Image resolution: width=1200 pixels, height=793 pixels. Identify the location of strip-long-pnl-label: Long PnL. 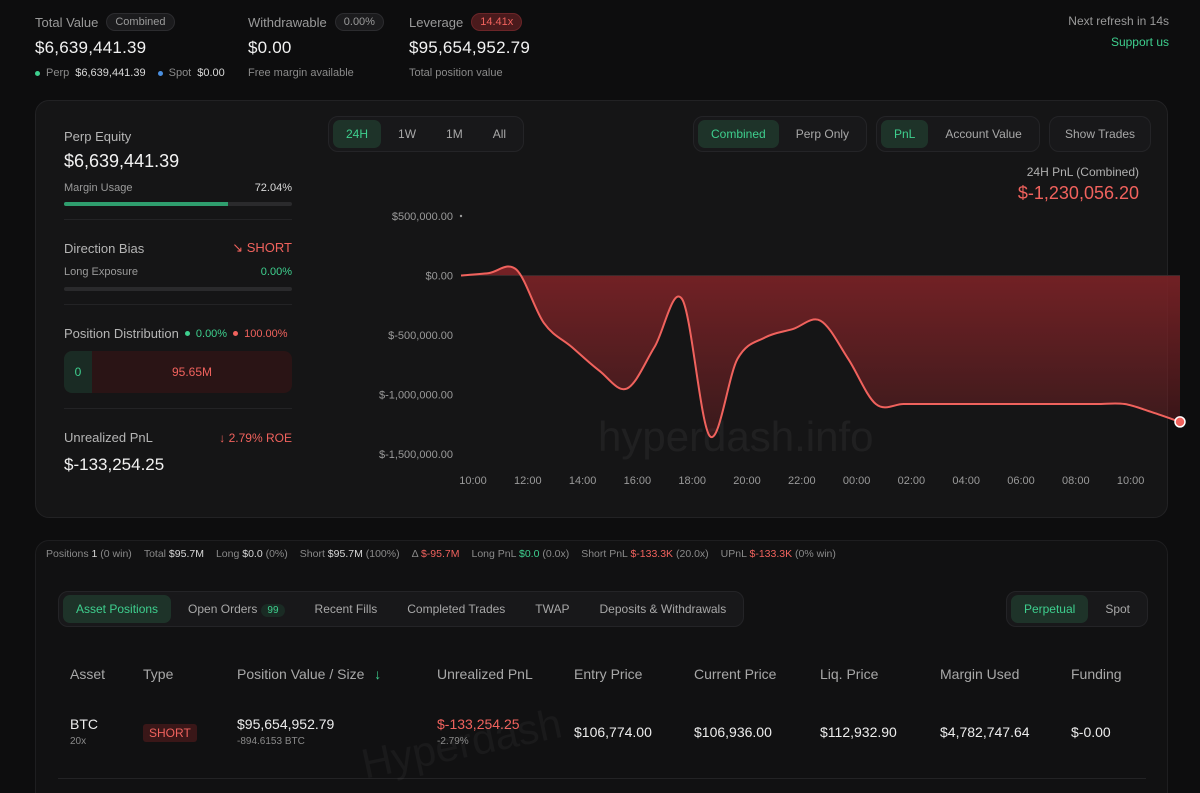
(494, 554).